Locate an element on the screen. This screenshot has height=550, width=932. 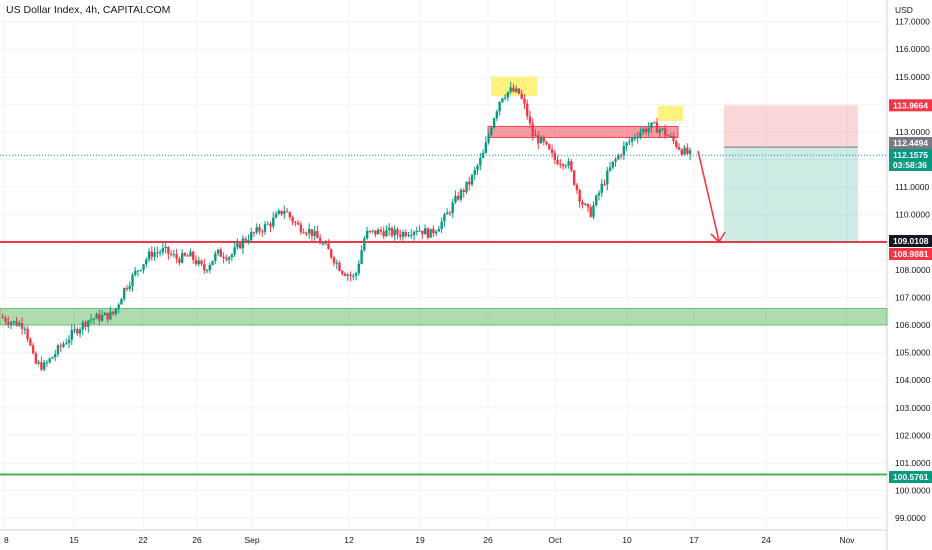
y-tick-label: 105.0000 is located at coordinates (913, 353).